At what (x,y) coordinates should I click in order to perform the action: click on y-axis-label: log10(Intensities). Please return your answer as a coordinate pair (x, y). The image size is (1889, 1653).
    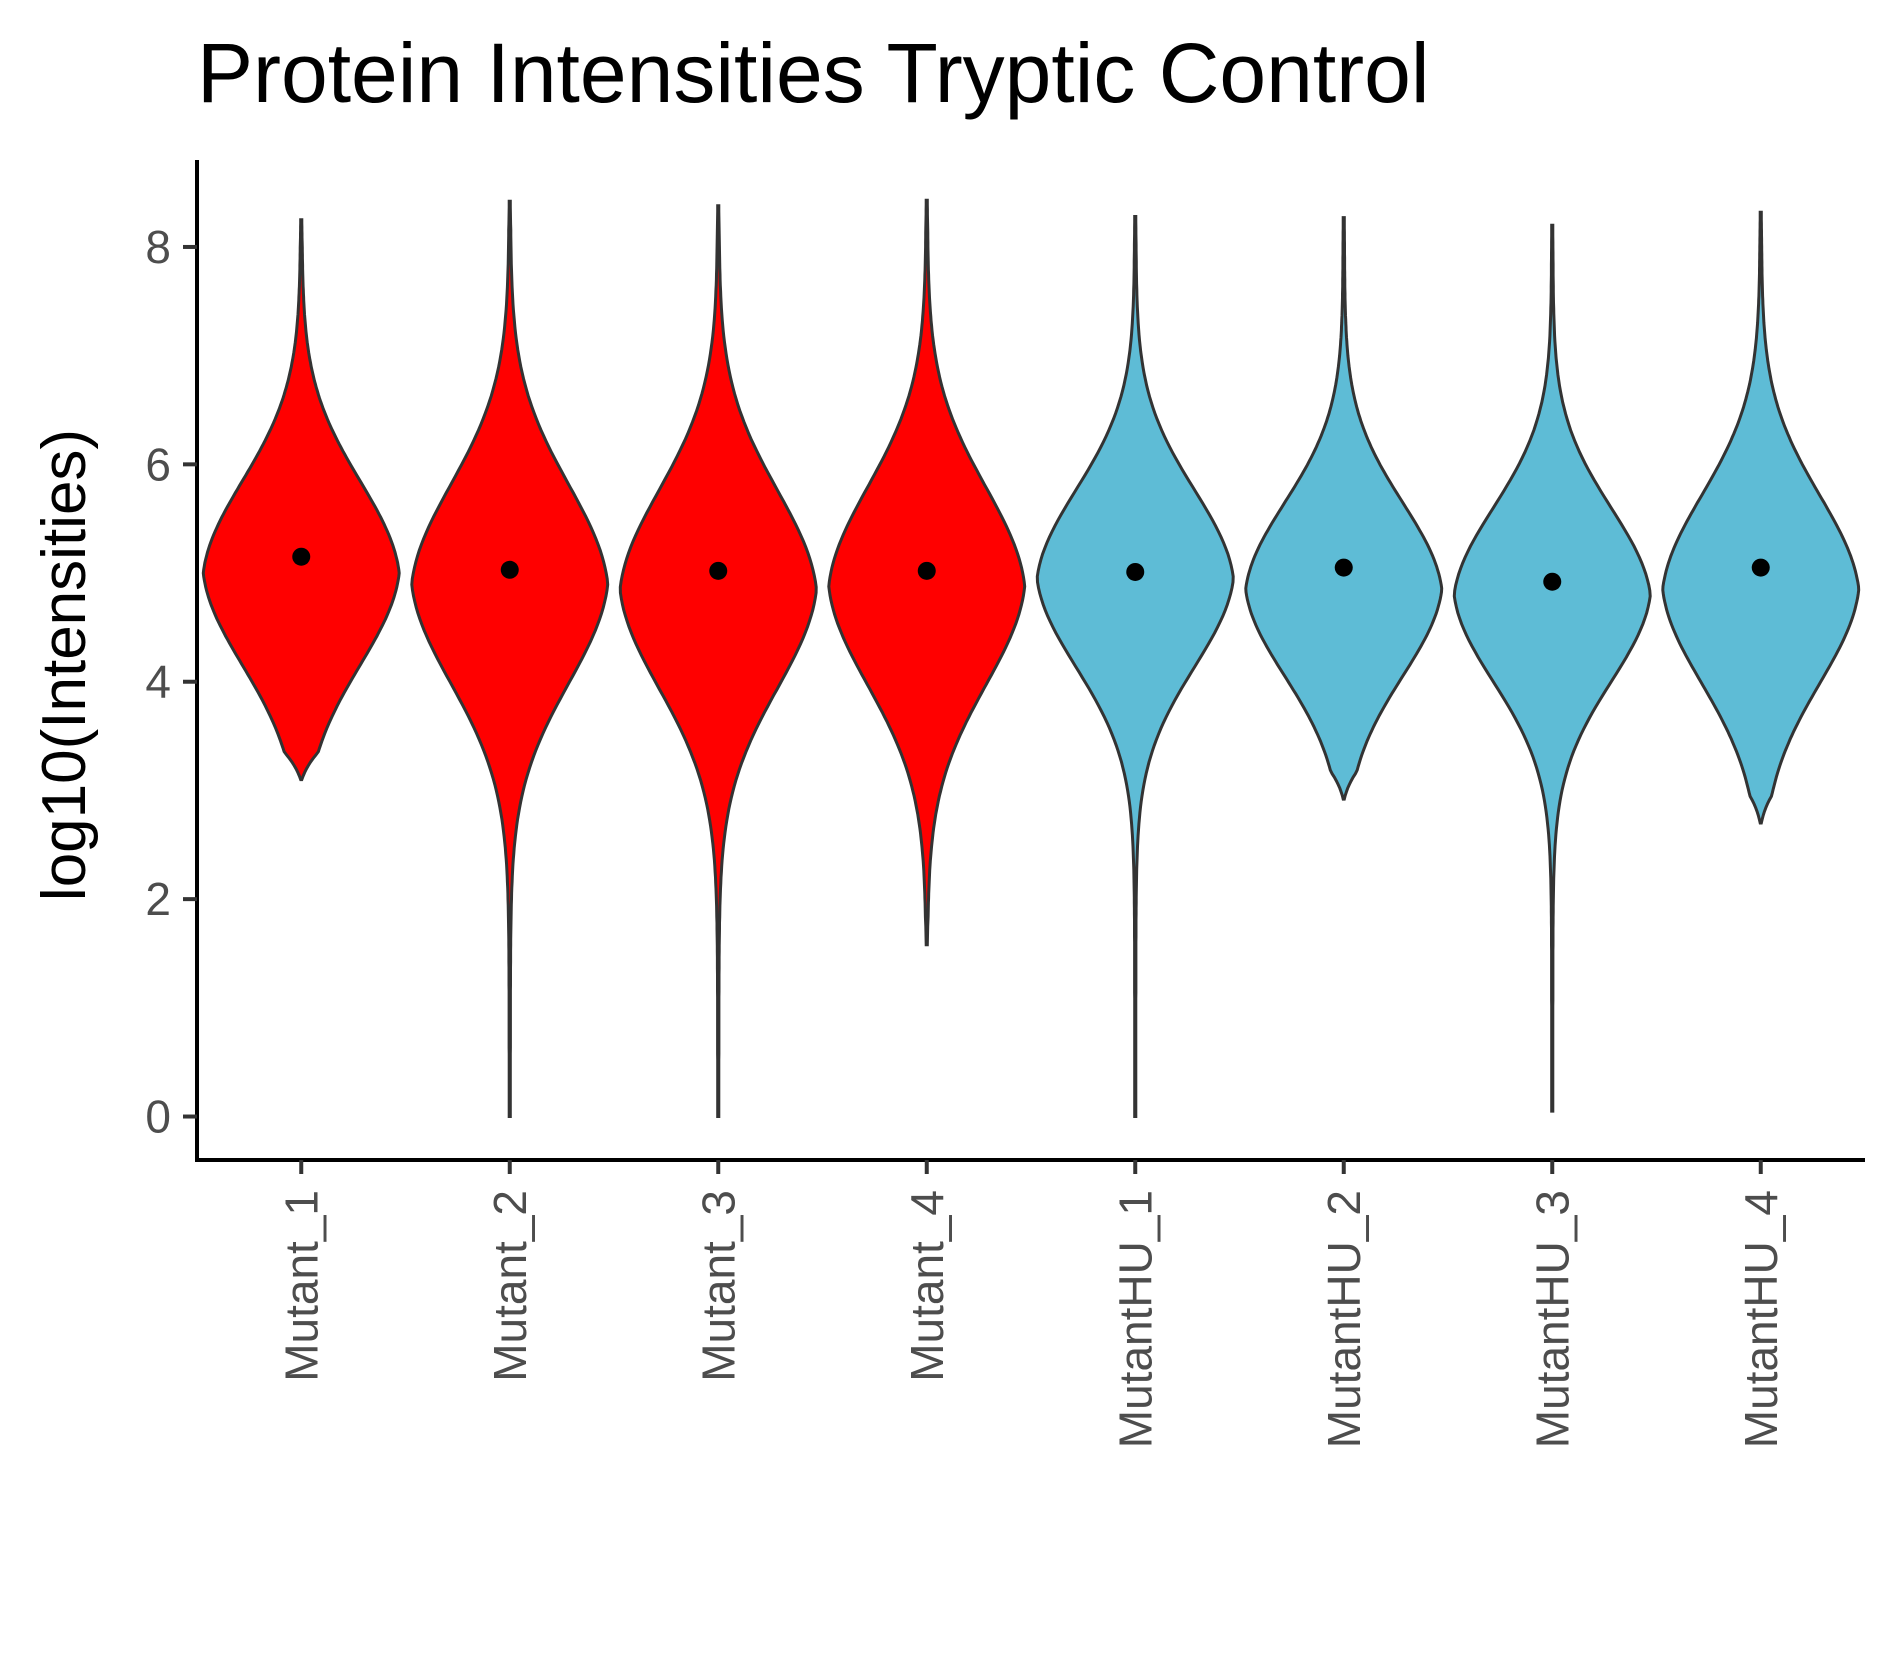
    Looking at the image, I should click on (64, 665).